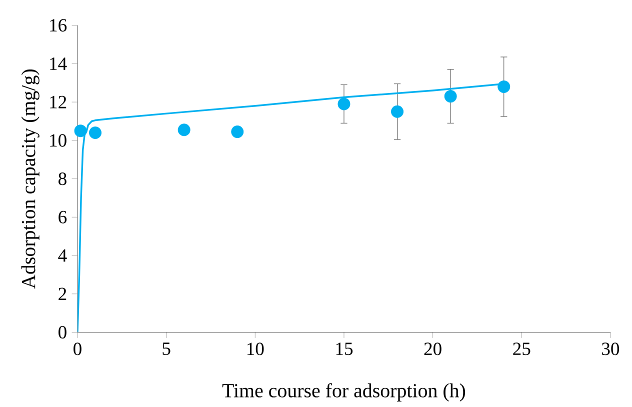 The height and width of the screenshot is (407, 632). What do you see at coordinates (58, 25) in the screenshot?
I see `y-tick-label: 16` at bounding box center [58, 25].